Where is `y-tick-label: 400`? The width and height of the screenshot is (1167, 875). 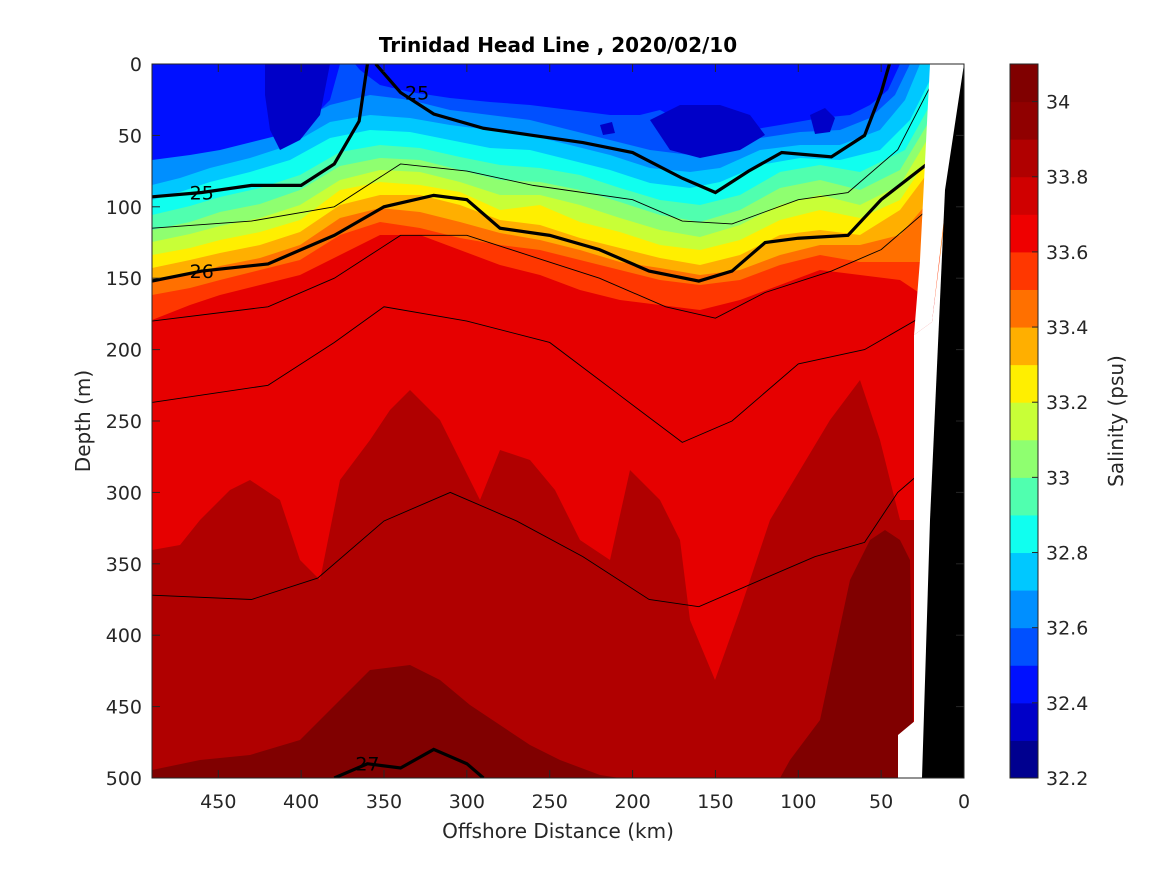 y-tick-label: 400 is located at coordinates (124, 636).